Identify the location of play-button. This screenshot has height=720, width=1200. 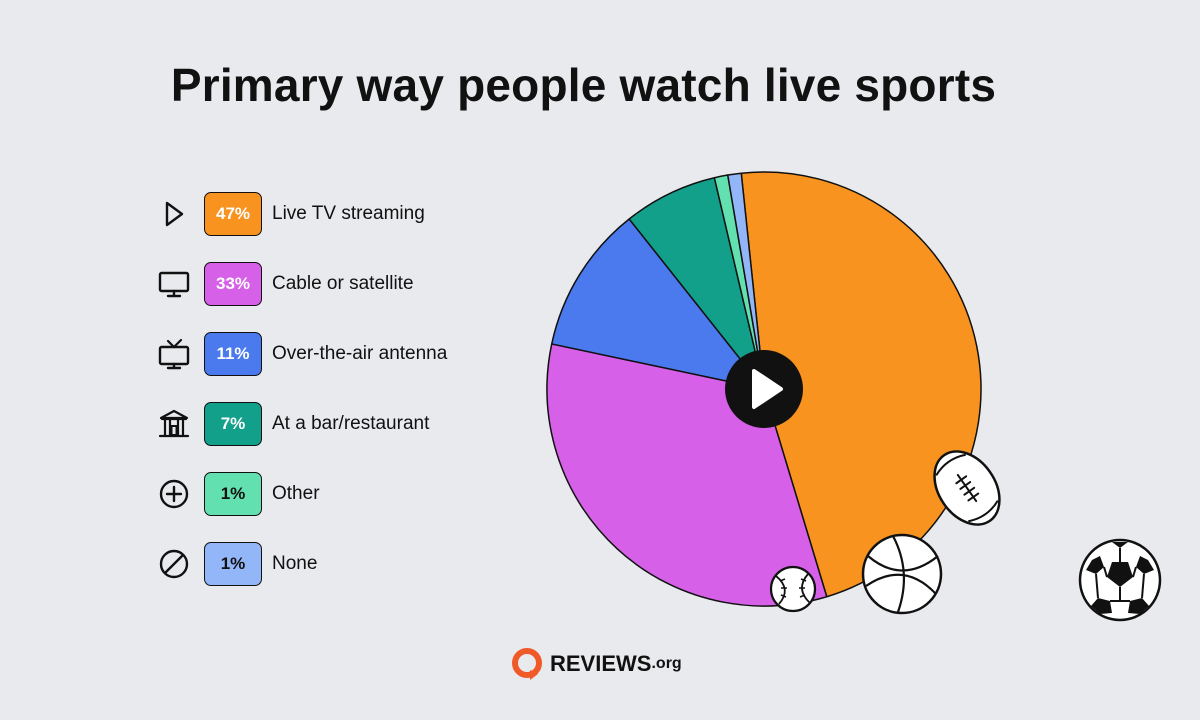
(764, 389).